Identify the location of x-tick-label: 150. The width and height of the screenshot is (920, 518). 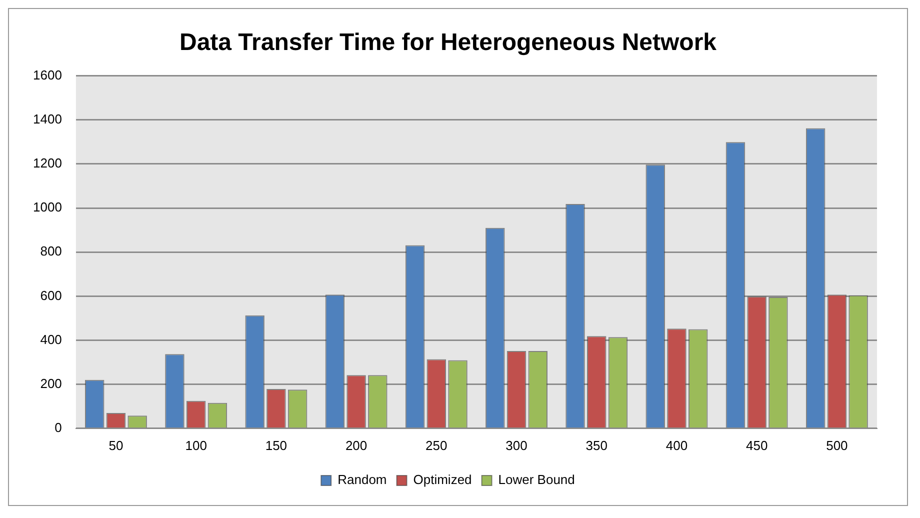
(276, 445).